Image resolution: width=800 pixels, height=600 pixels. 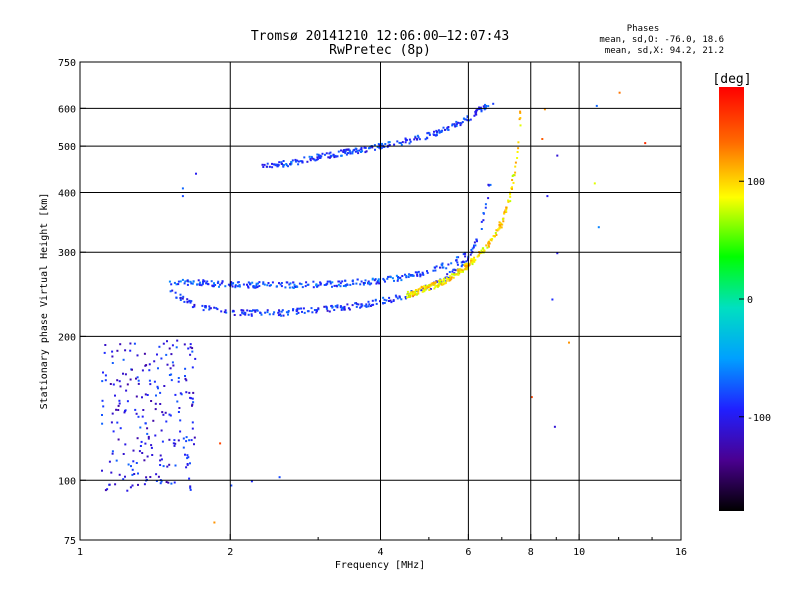 I want to click on y-tick-label: 200, so click(x=67, y=337).